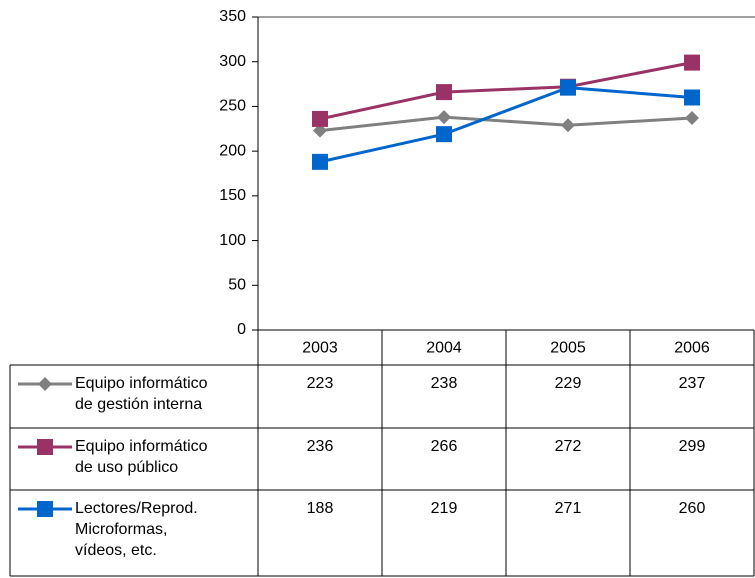 The height and width of the screenshot is (578, 755). Describe the element at coordinates (320, 383) in the screenshot. I see `table-value: 223` at that location.